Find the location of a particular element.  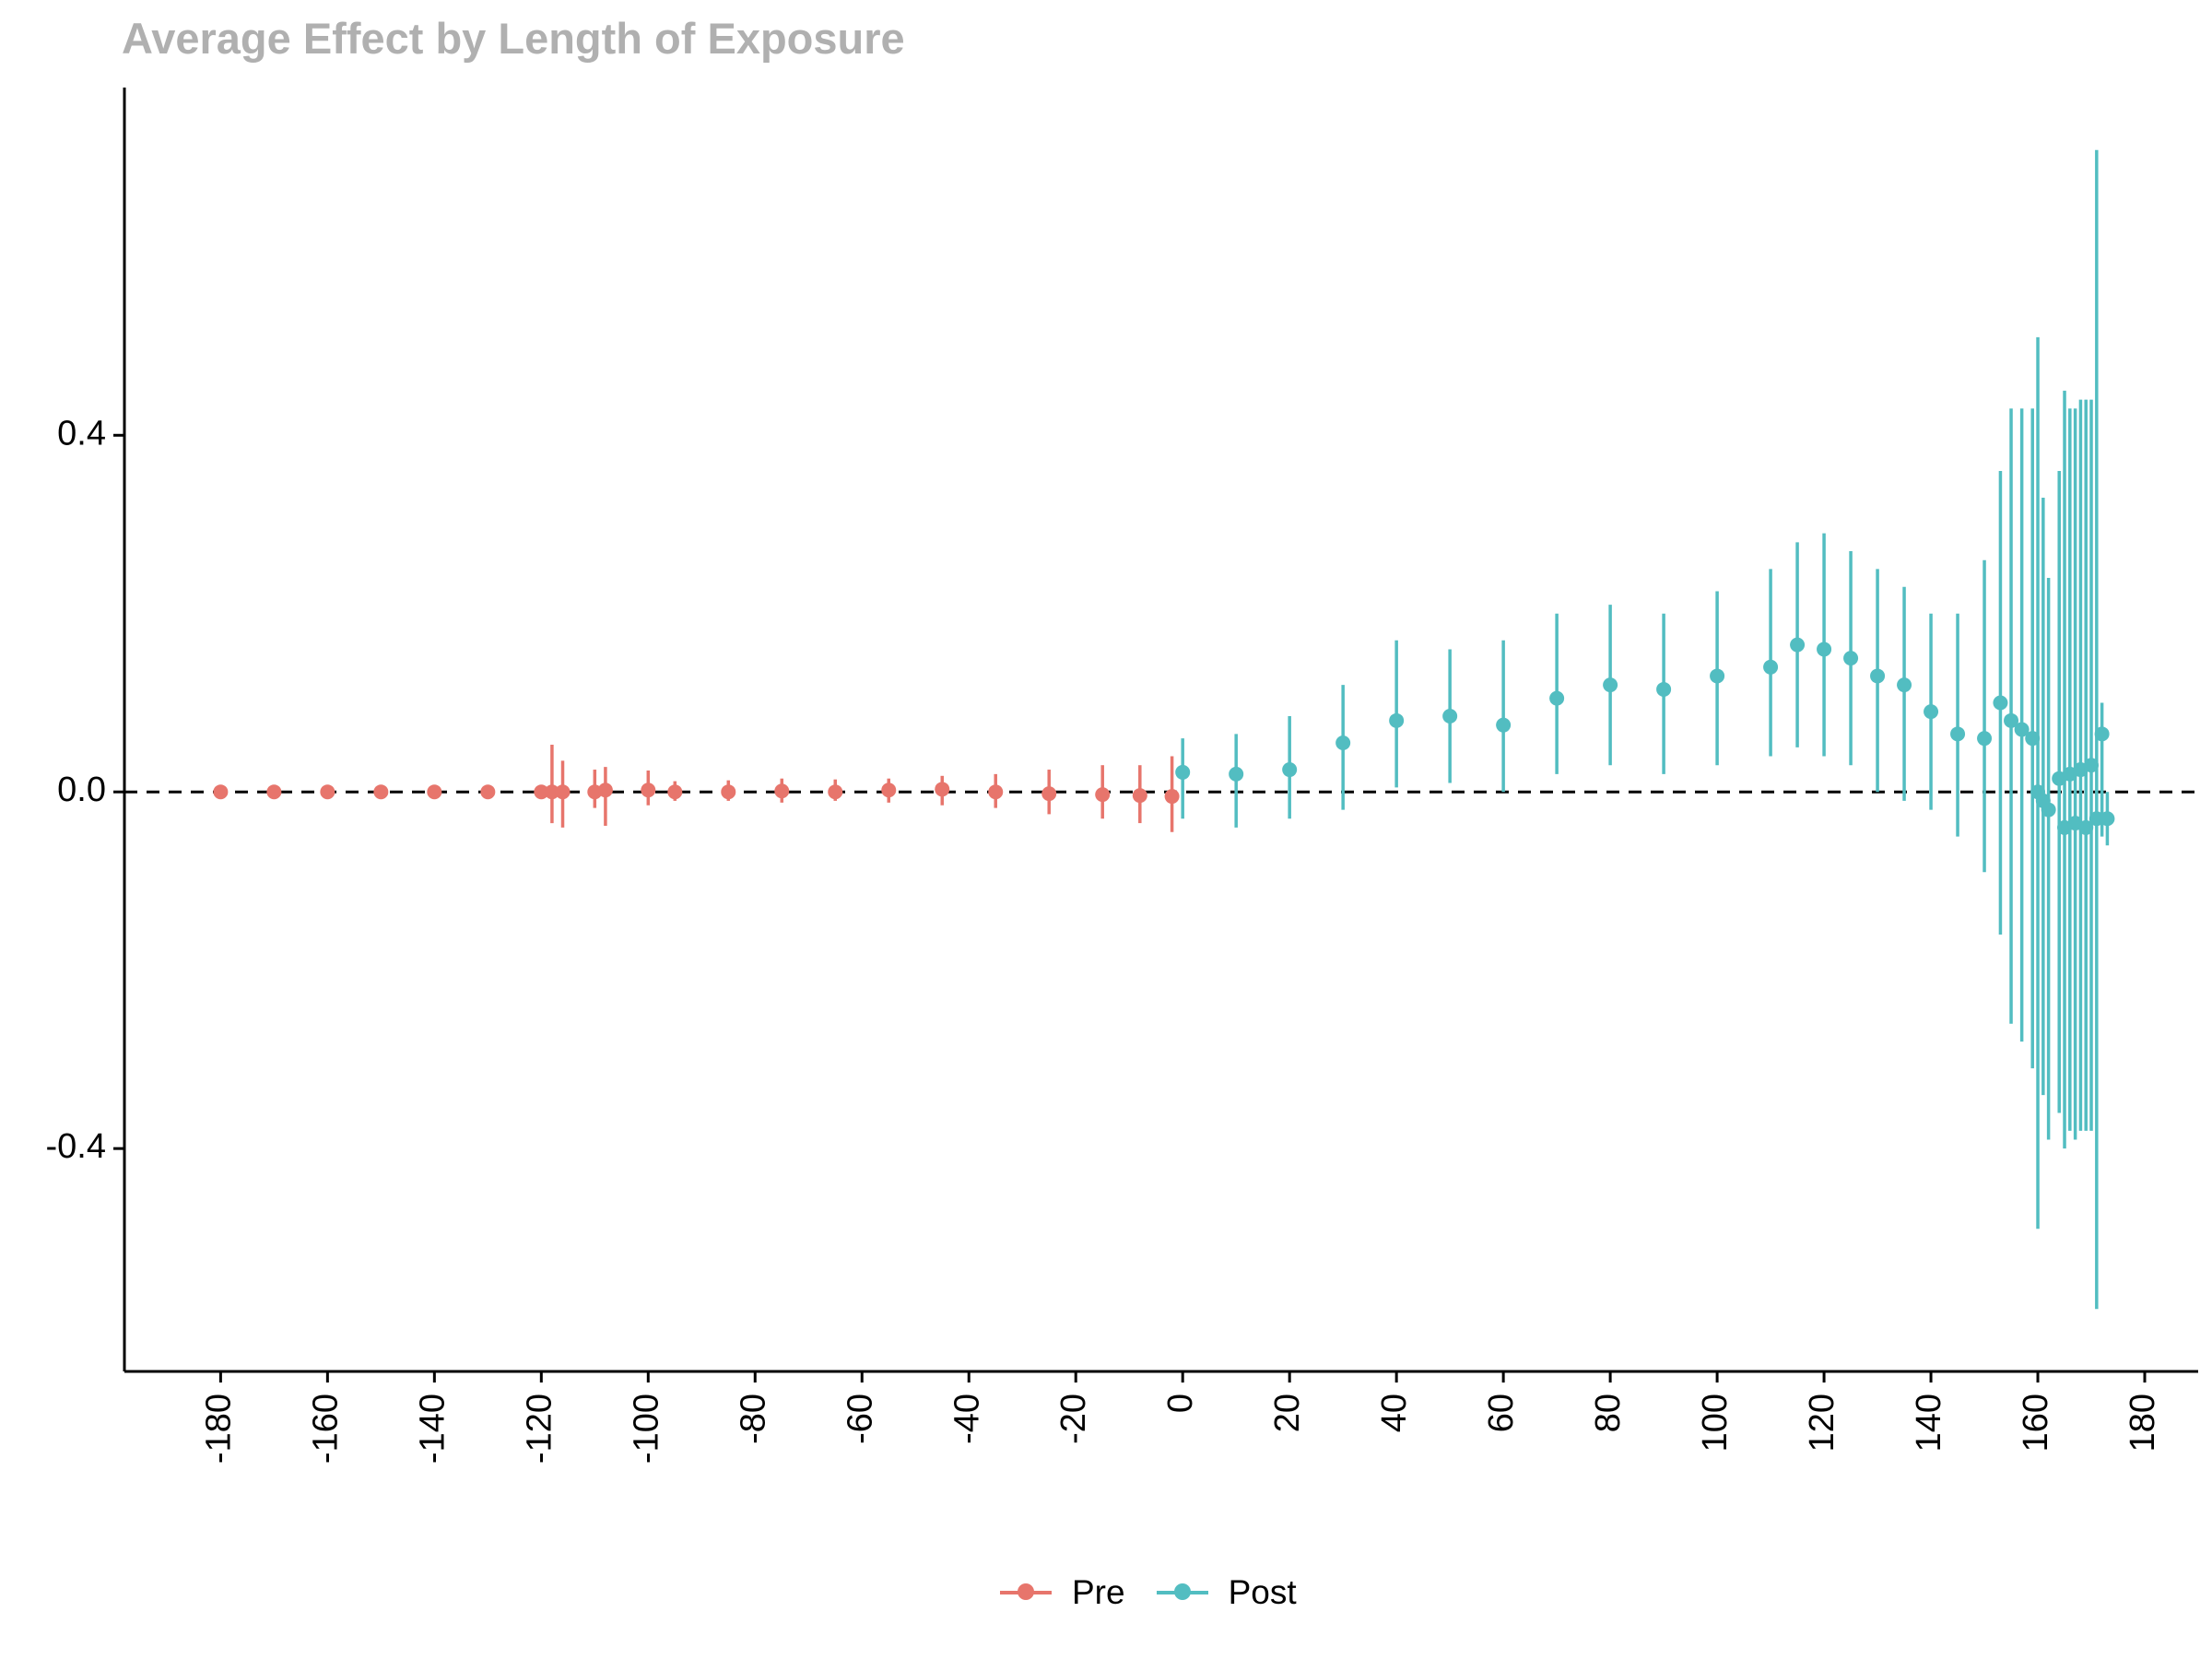

y-tick-label: 0.4 is located at coordinates (81, 433).